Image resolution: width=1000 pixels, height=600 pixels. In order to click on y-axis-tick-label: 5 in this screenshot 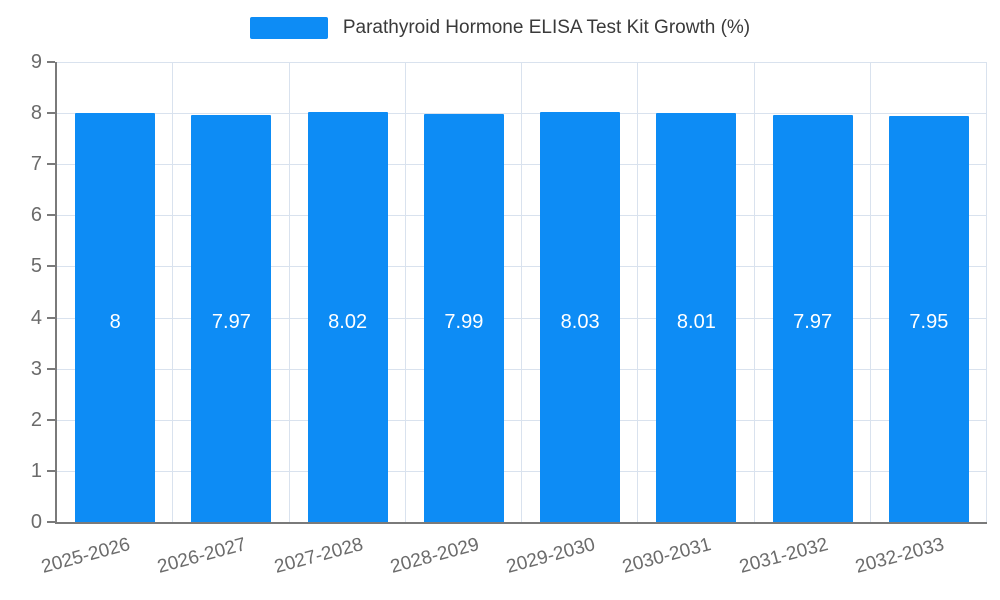, I will do `click(36, 266)`.